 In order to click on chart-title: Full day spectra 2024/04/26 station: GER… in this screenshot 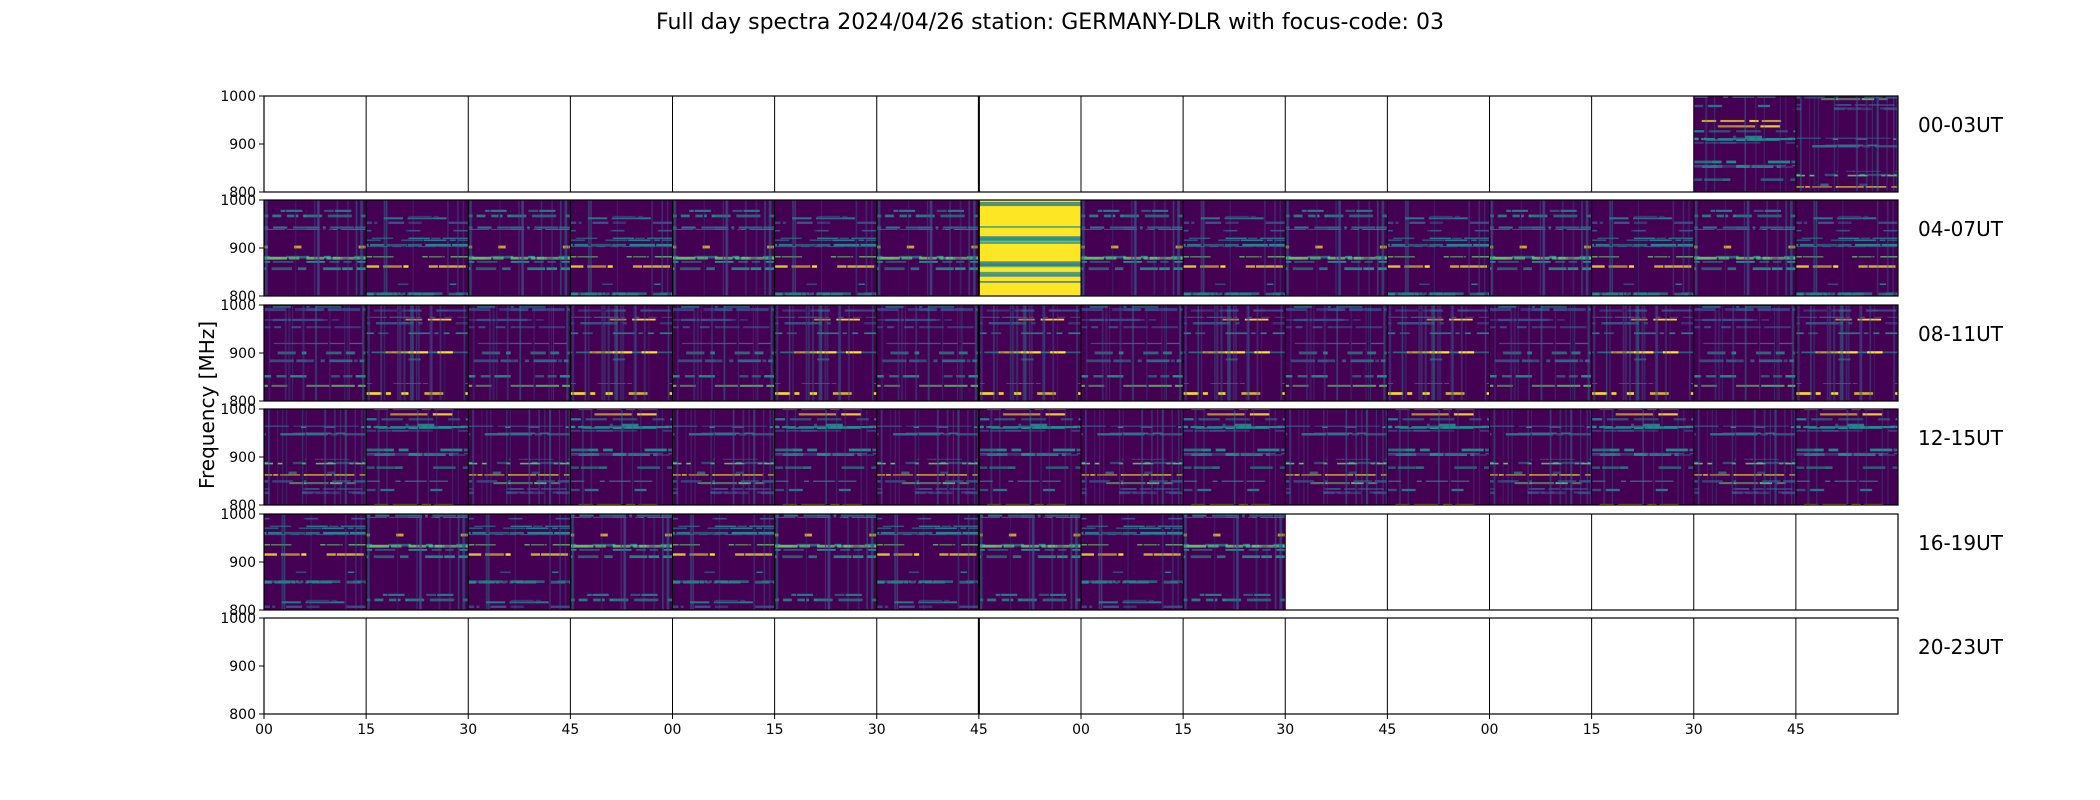, I will do `click(1050, 22)`.